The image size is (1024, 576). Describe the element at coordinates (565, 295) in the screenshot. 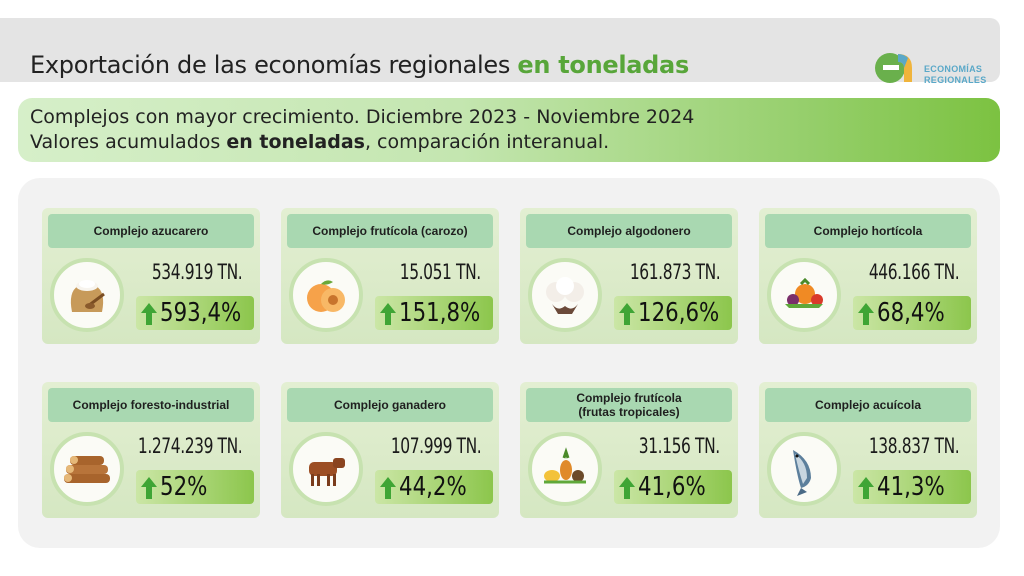

I see `cotton-icon` at that location.